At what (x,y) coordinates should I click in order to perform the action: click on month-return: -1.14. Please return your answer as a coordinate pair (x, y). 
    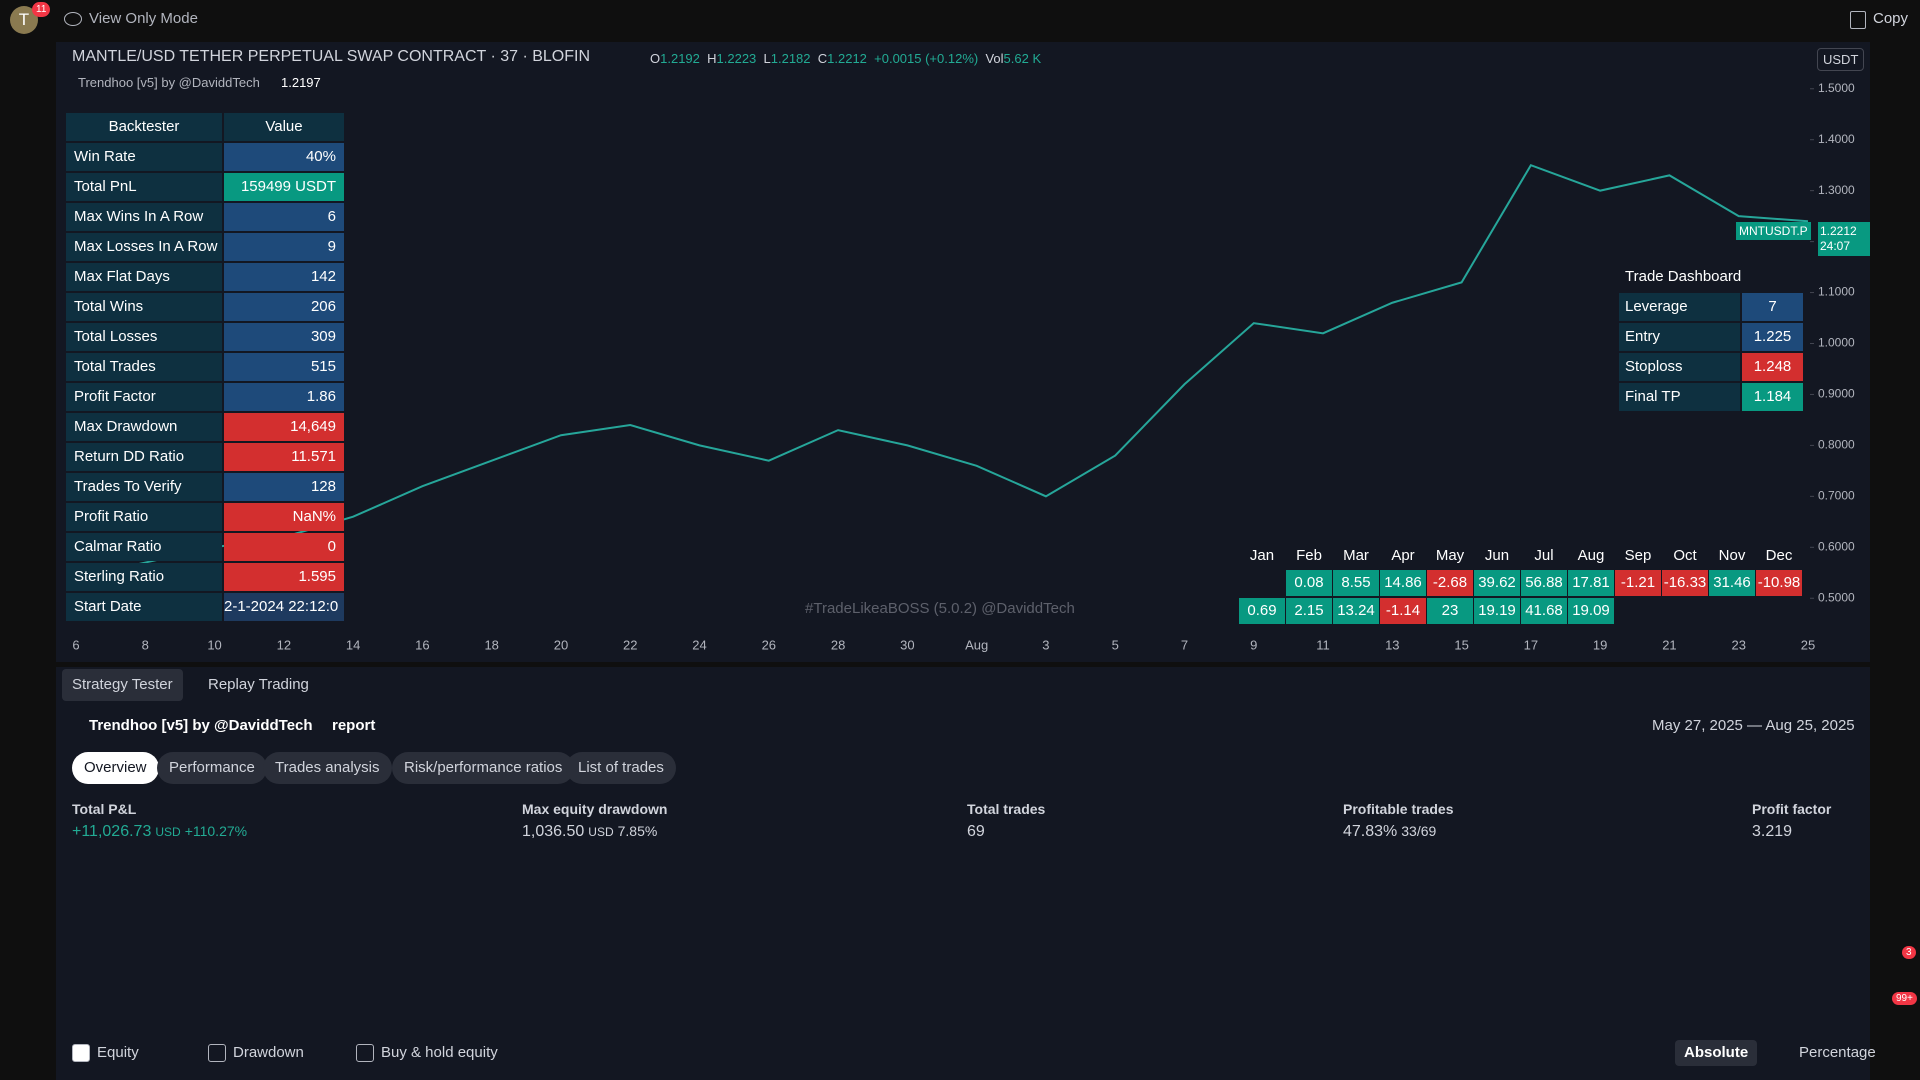
    Looking at the image, I should click on (1403, 611).